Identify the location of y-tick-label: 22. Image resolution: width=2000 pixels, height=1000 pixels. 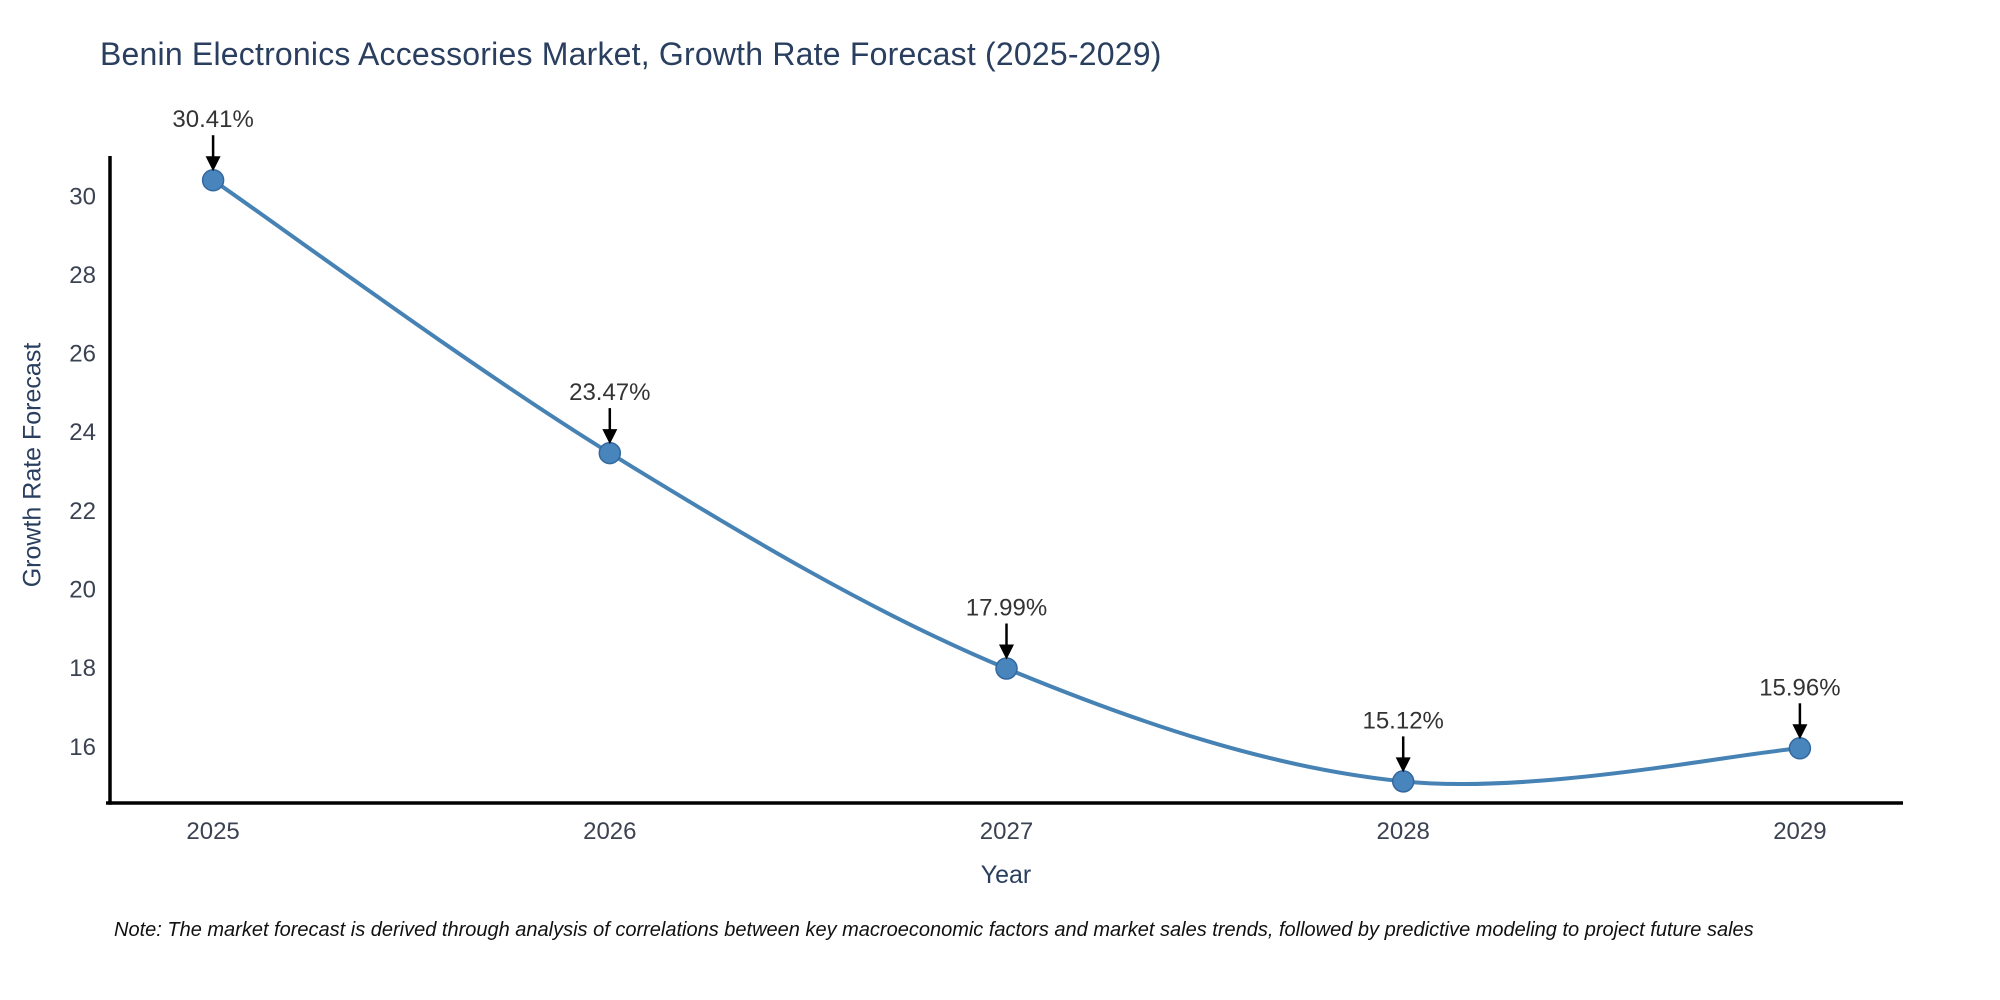
(82, 511).